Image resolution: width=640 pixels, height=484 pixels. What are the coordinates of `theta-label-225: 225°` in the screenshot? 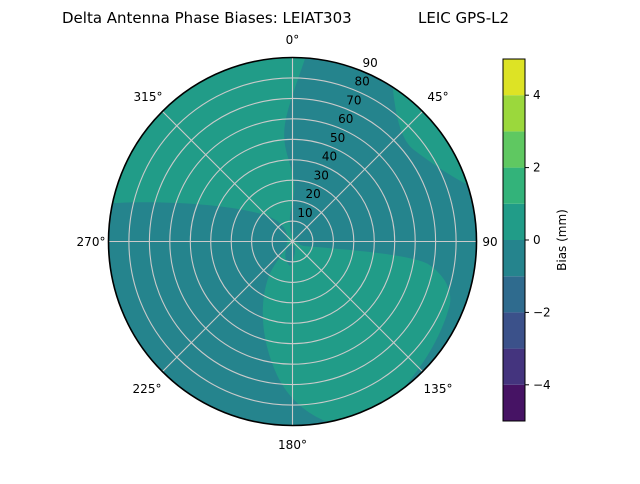 It's located at (147, 389).